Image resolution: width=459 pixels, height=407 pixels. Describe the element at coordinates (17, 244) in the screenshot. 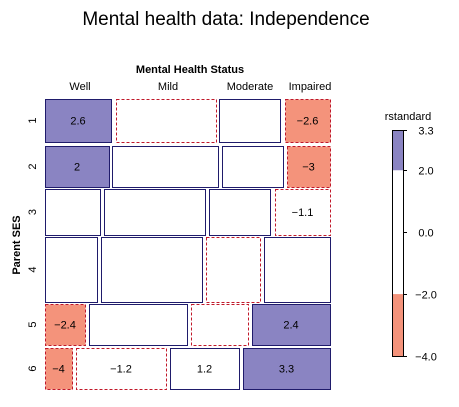

I see `row-variable-label: Parent SES` at that location.